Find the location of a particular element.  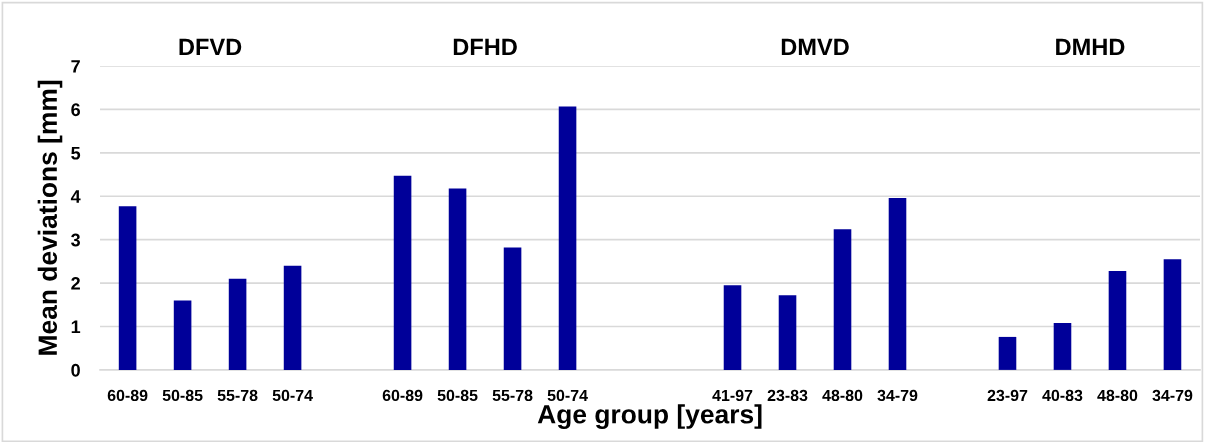

text: DFHD is located at coordinates (485, 47).